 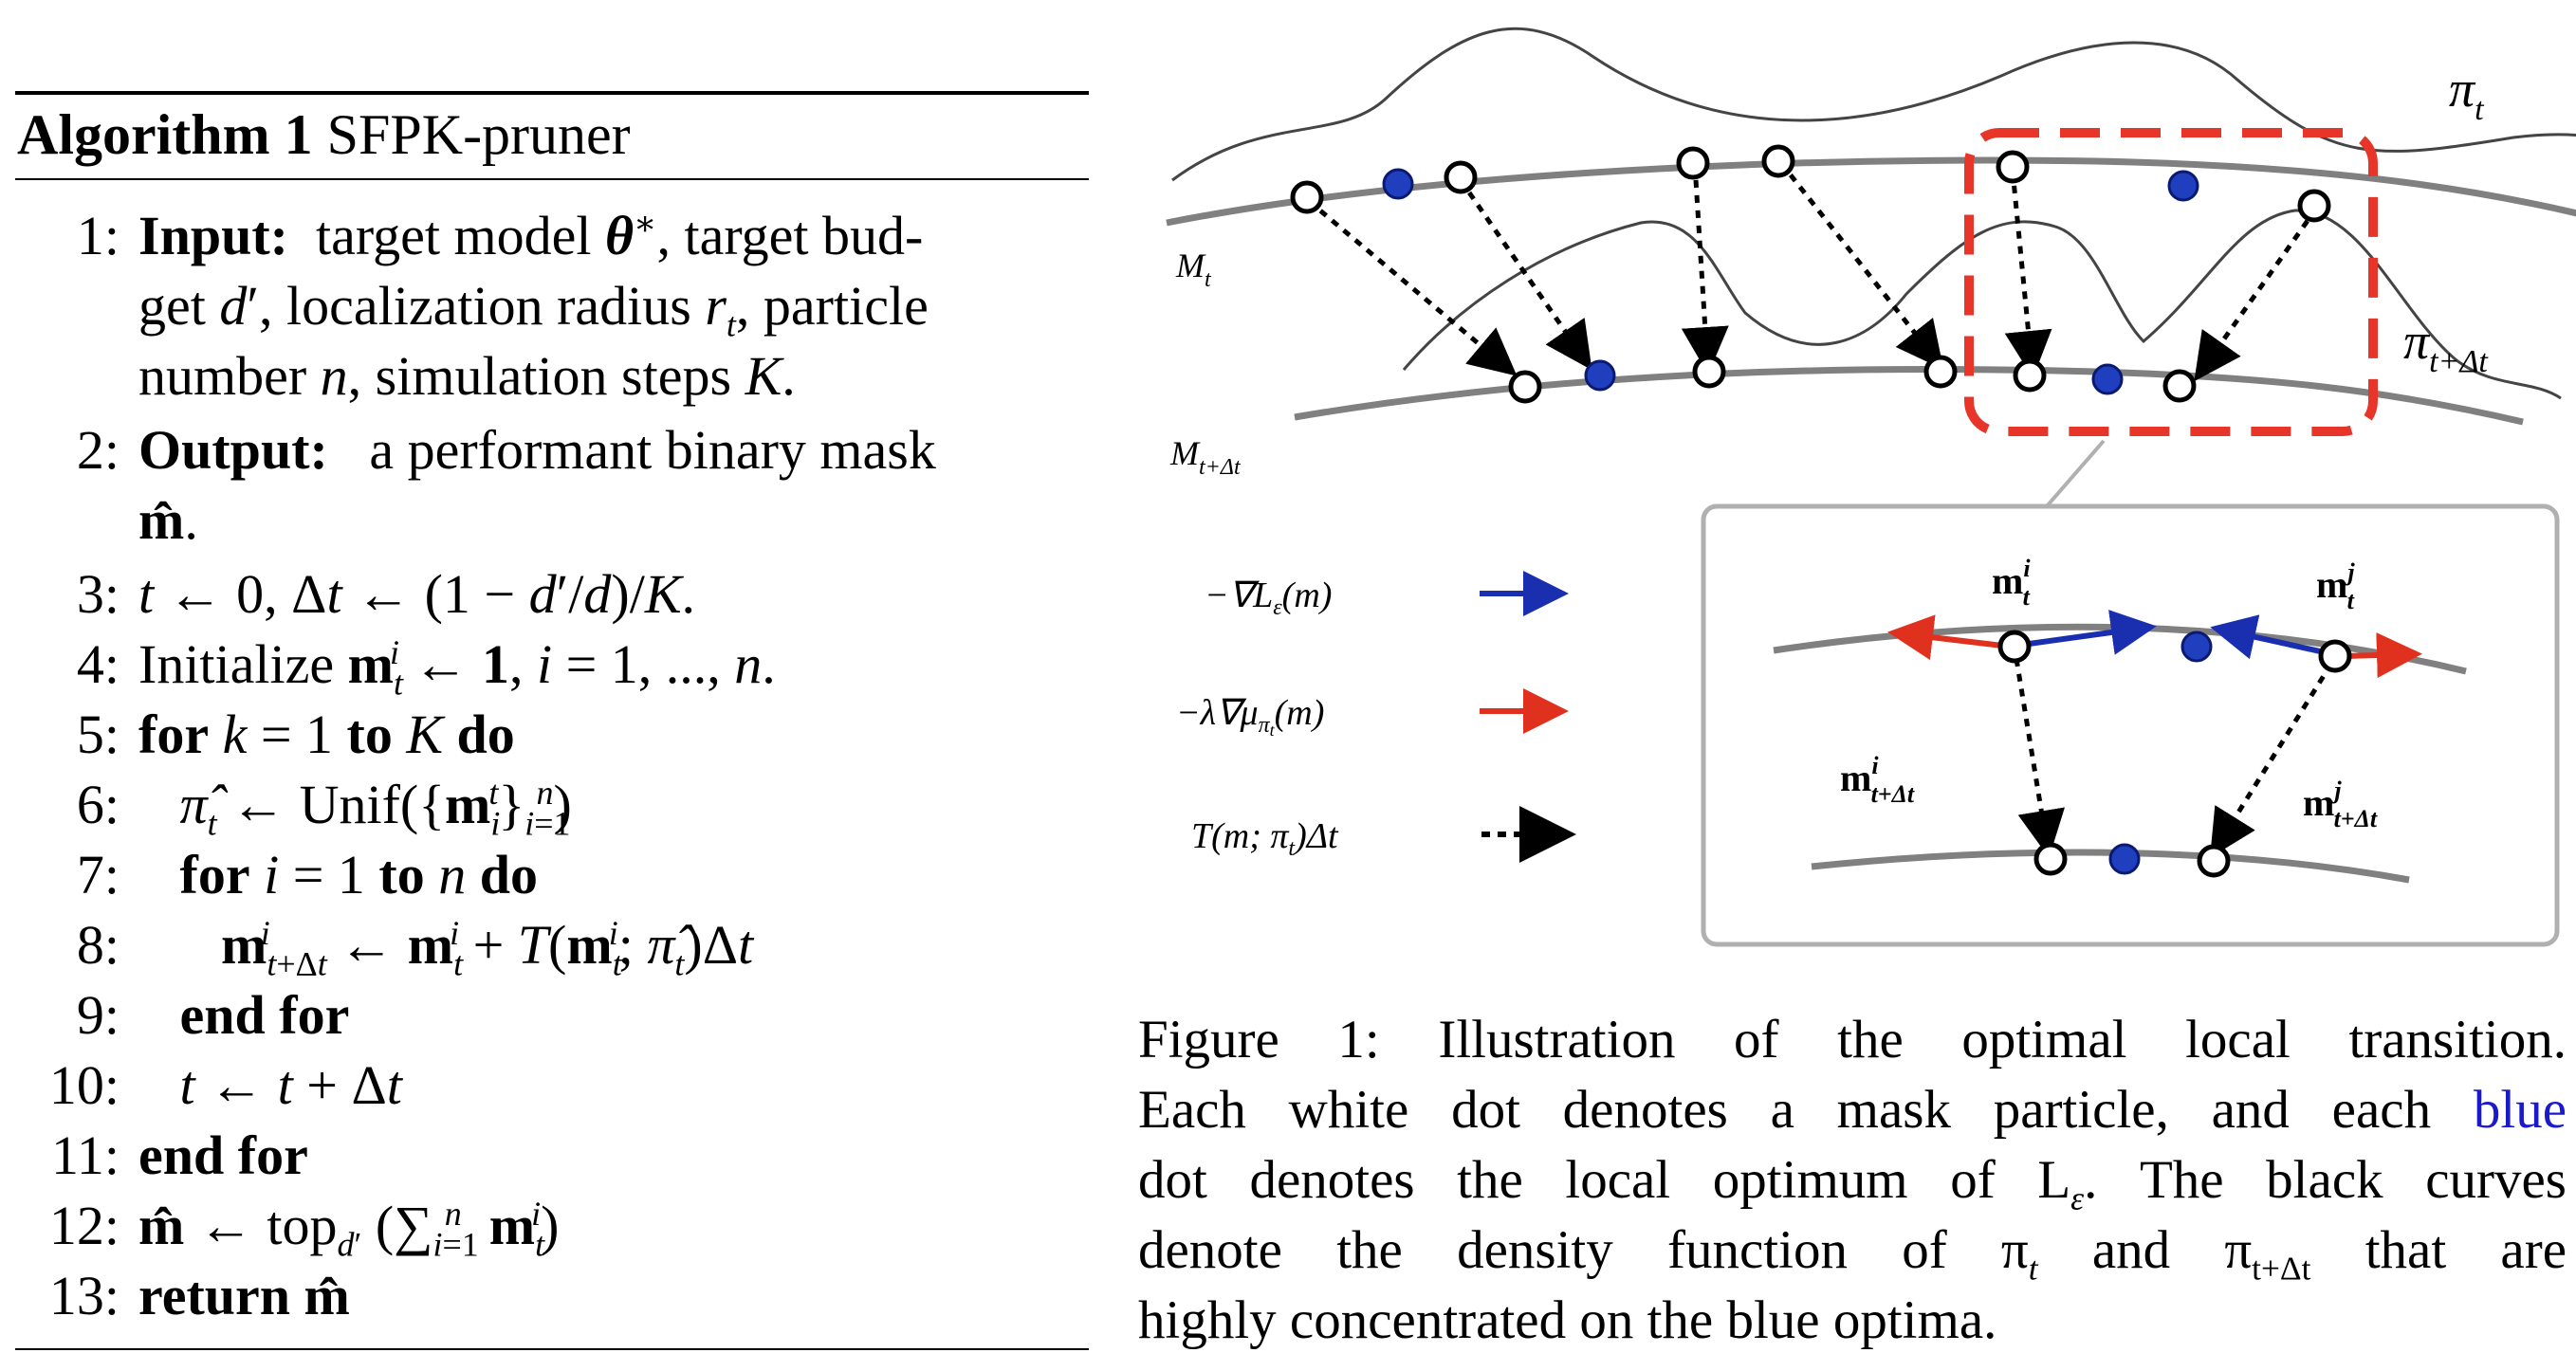 What do you see at coordinates (2383, 655) in the screenshot?
I see `inset-grad-mu-arrow-j` at bounding box center [2383, 655].